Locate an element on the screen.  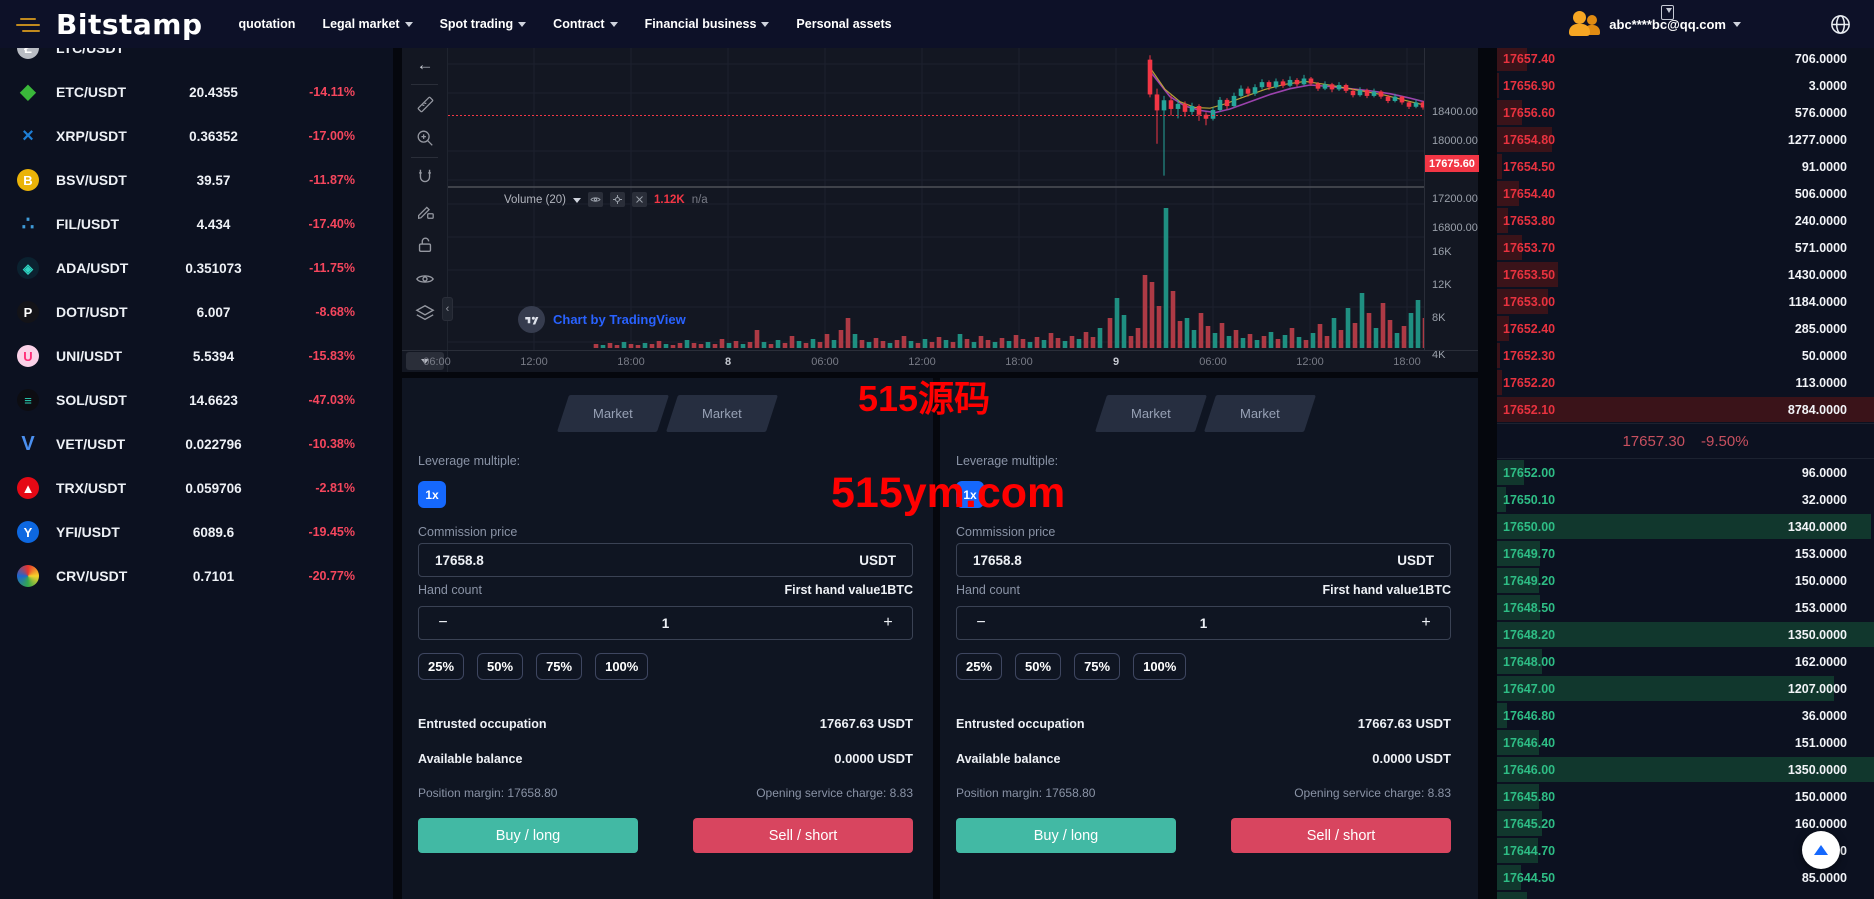
ruler-icon is located at coordinates (425, 104).